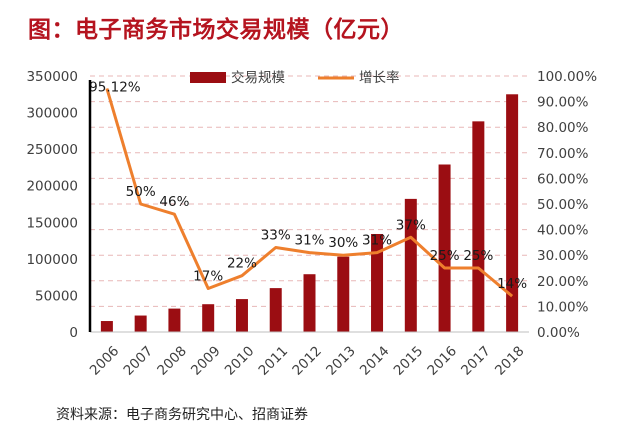  What do you see at coordinates (563, 307) in the screenshot?
I see `y-right-tick-label: 10.00%` at bounding box center [563, 307].